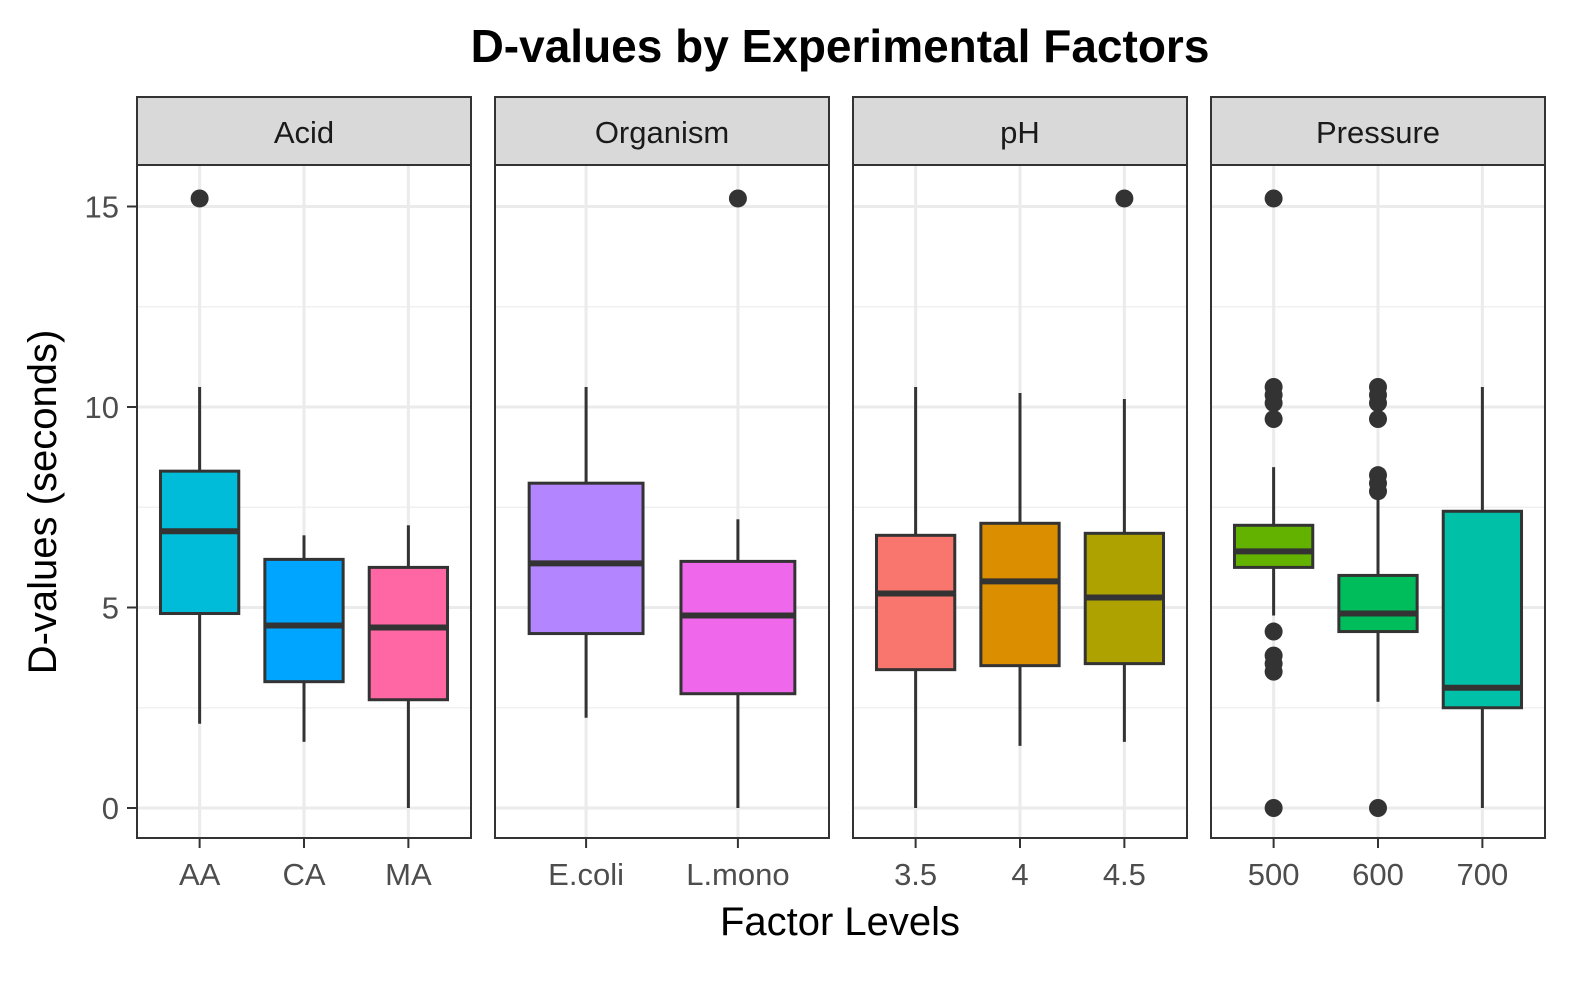 The width and height of the screenshot is (1590, 983). I want to click on box-organism-L.mono, so click(738, 498).